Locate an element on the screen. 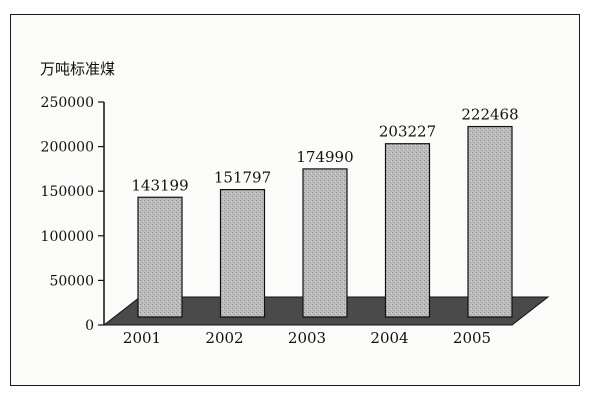  x-tick-label: 2004 is located at coordinates (389, 338).